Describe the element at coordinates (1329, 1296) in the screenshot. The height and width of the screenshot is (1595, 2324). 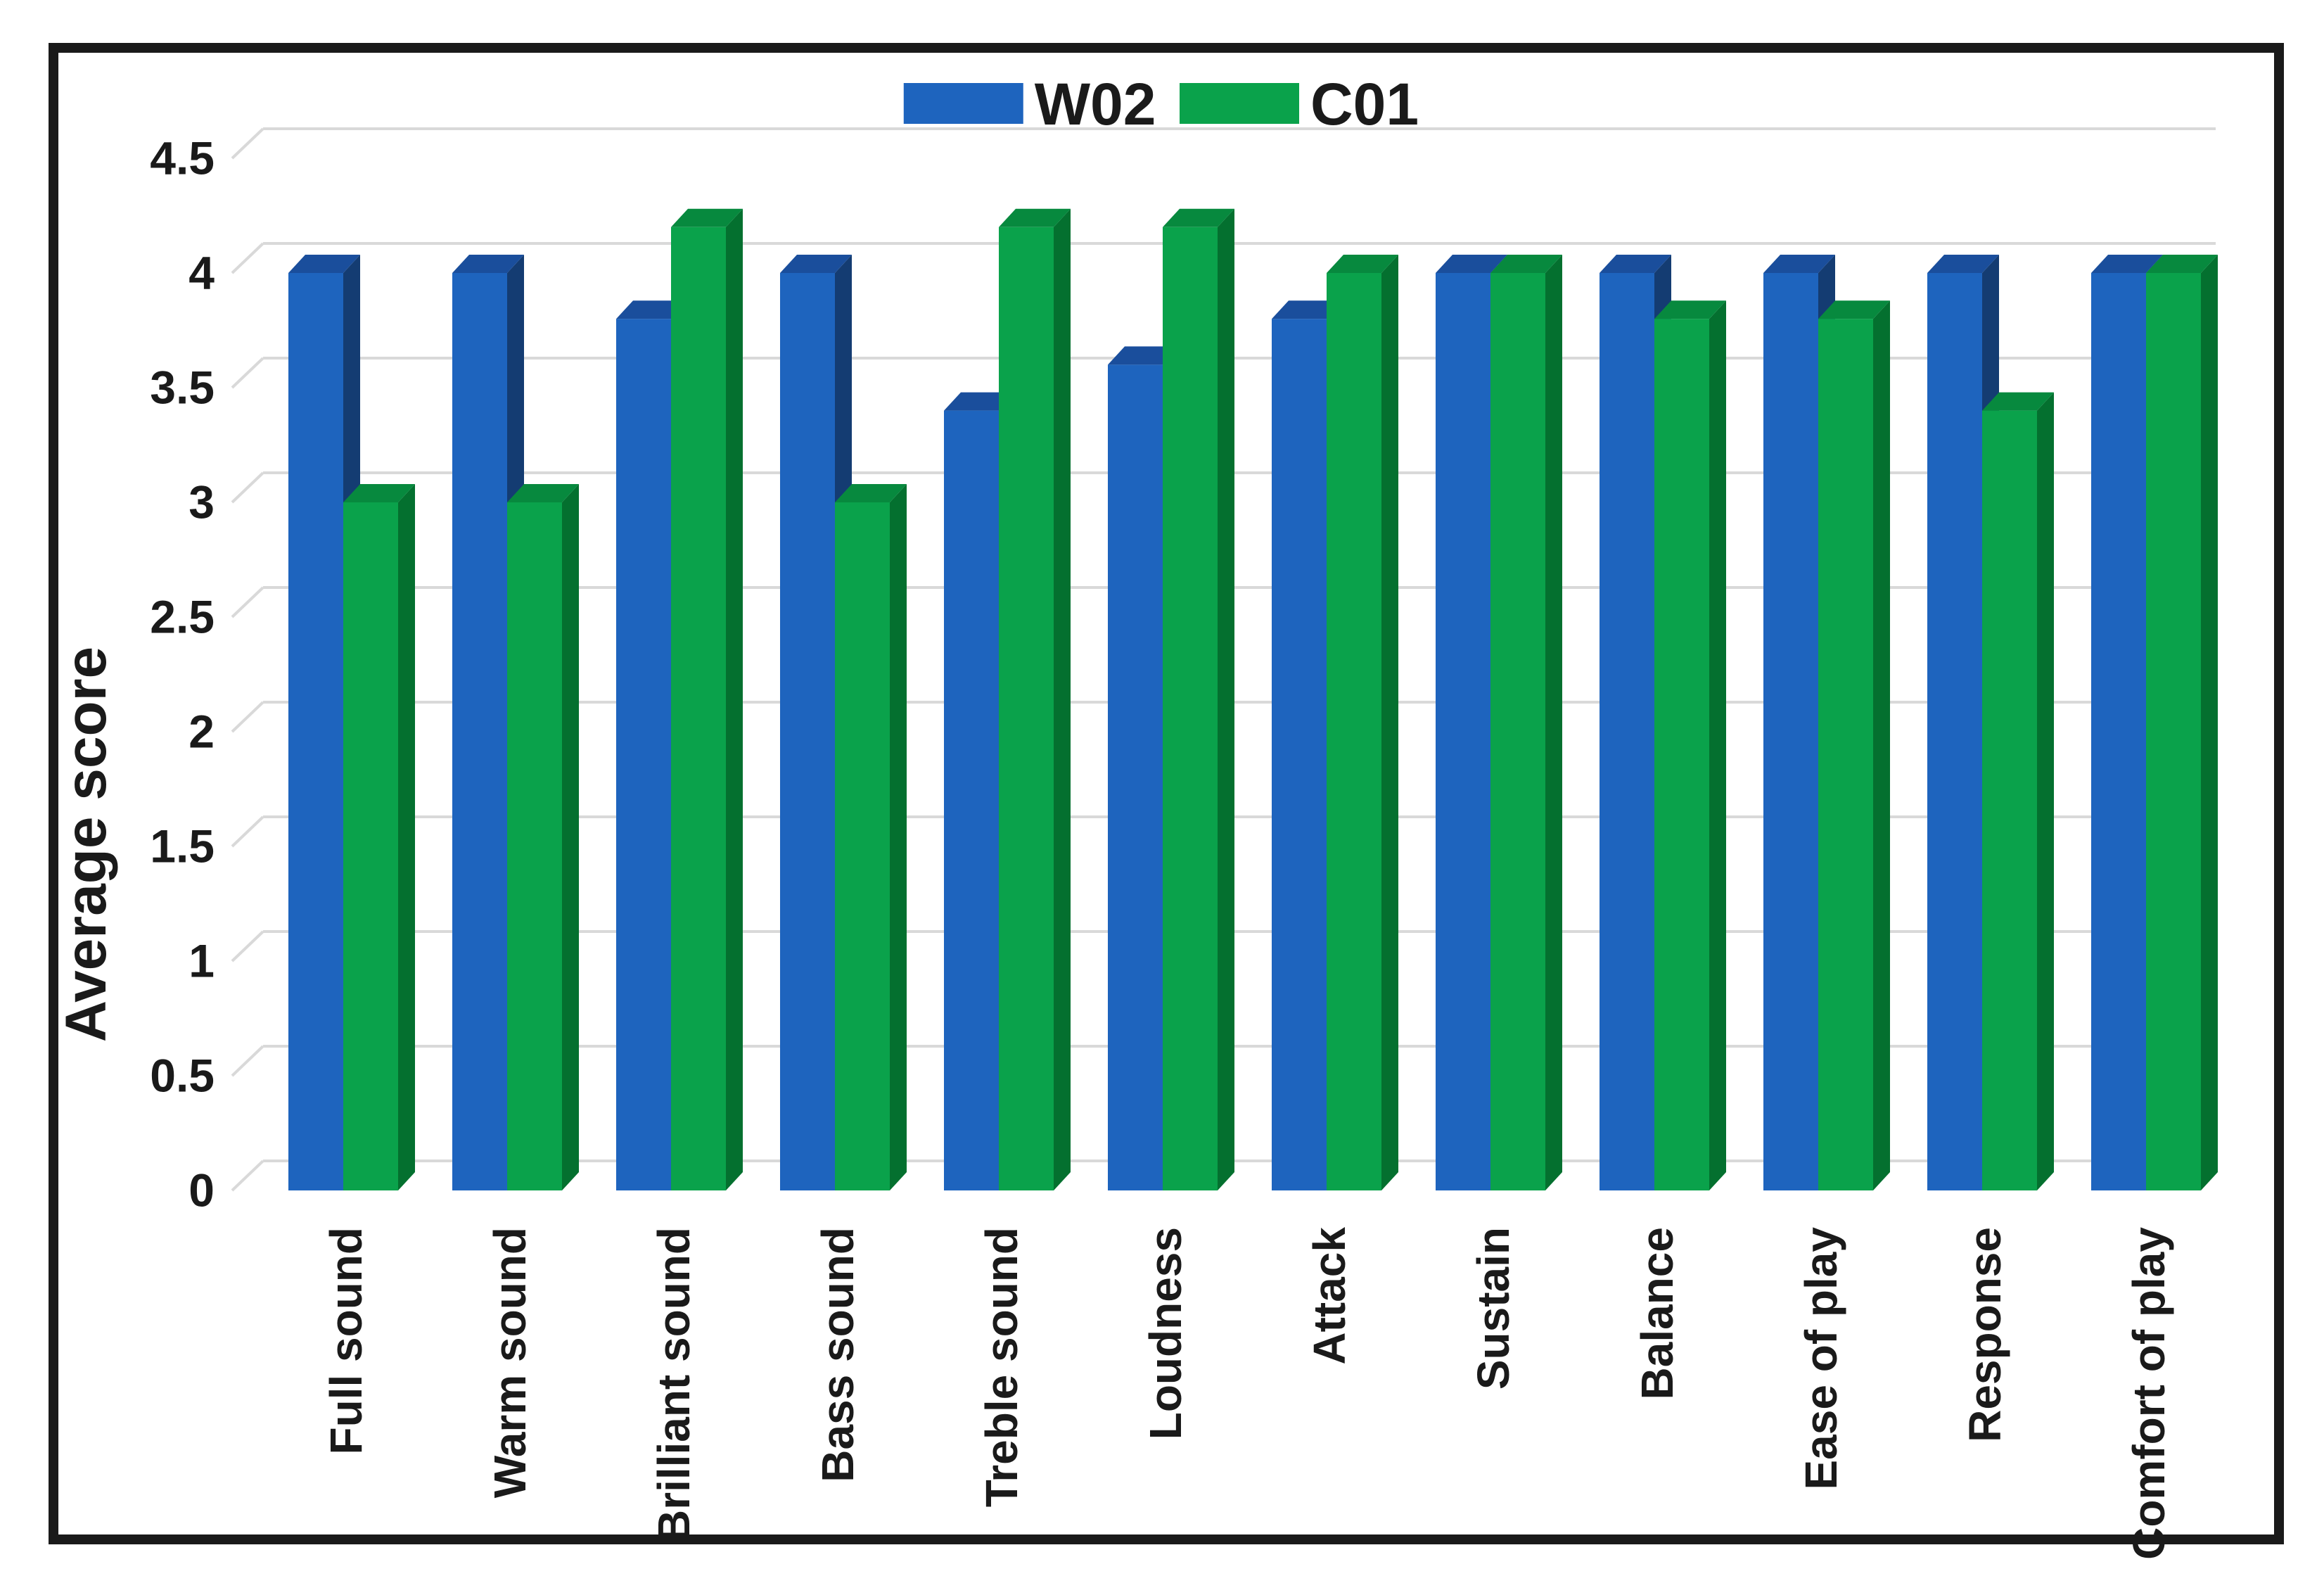
I see `category-label: Attack` at that location.